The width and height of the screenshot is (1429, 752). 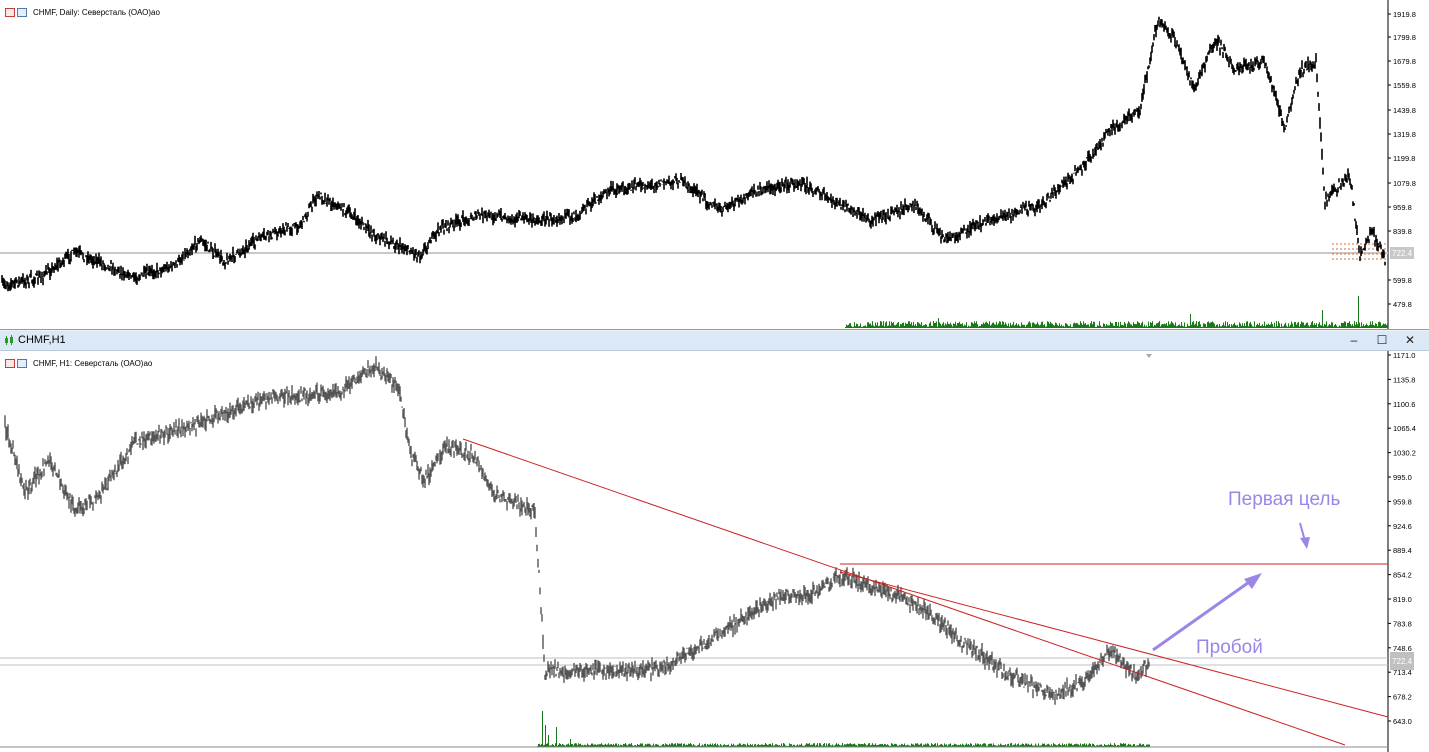 I want to click on minimize-icon: –, so click(x=1354, y=340).